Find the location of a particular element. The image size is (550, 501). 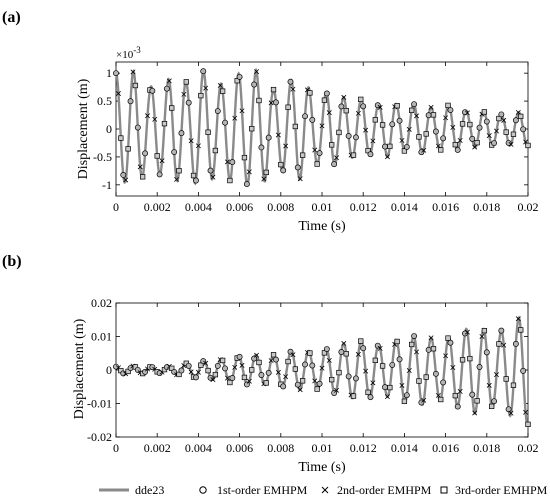

x-tick-label: 0.002 is located at coordinates (157, 207).